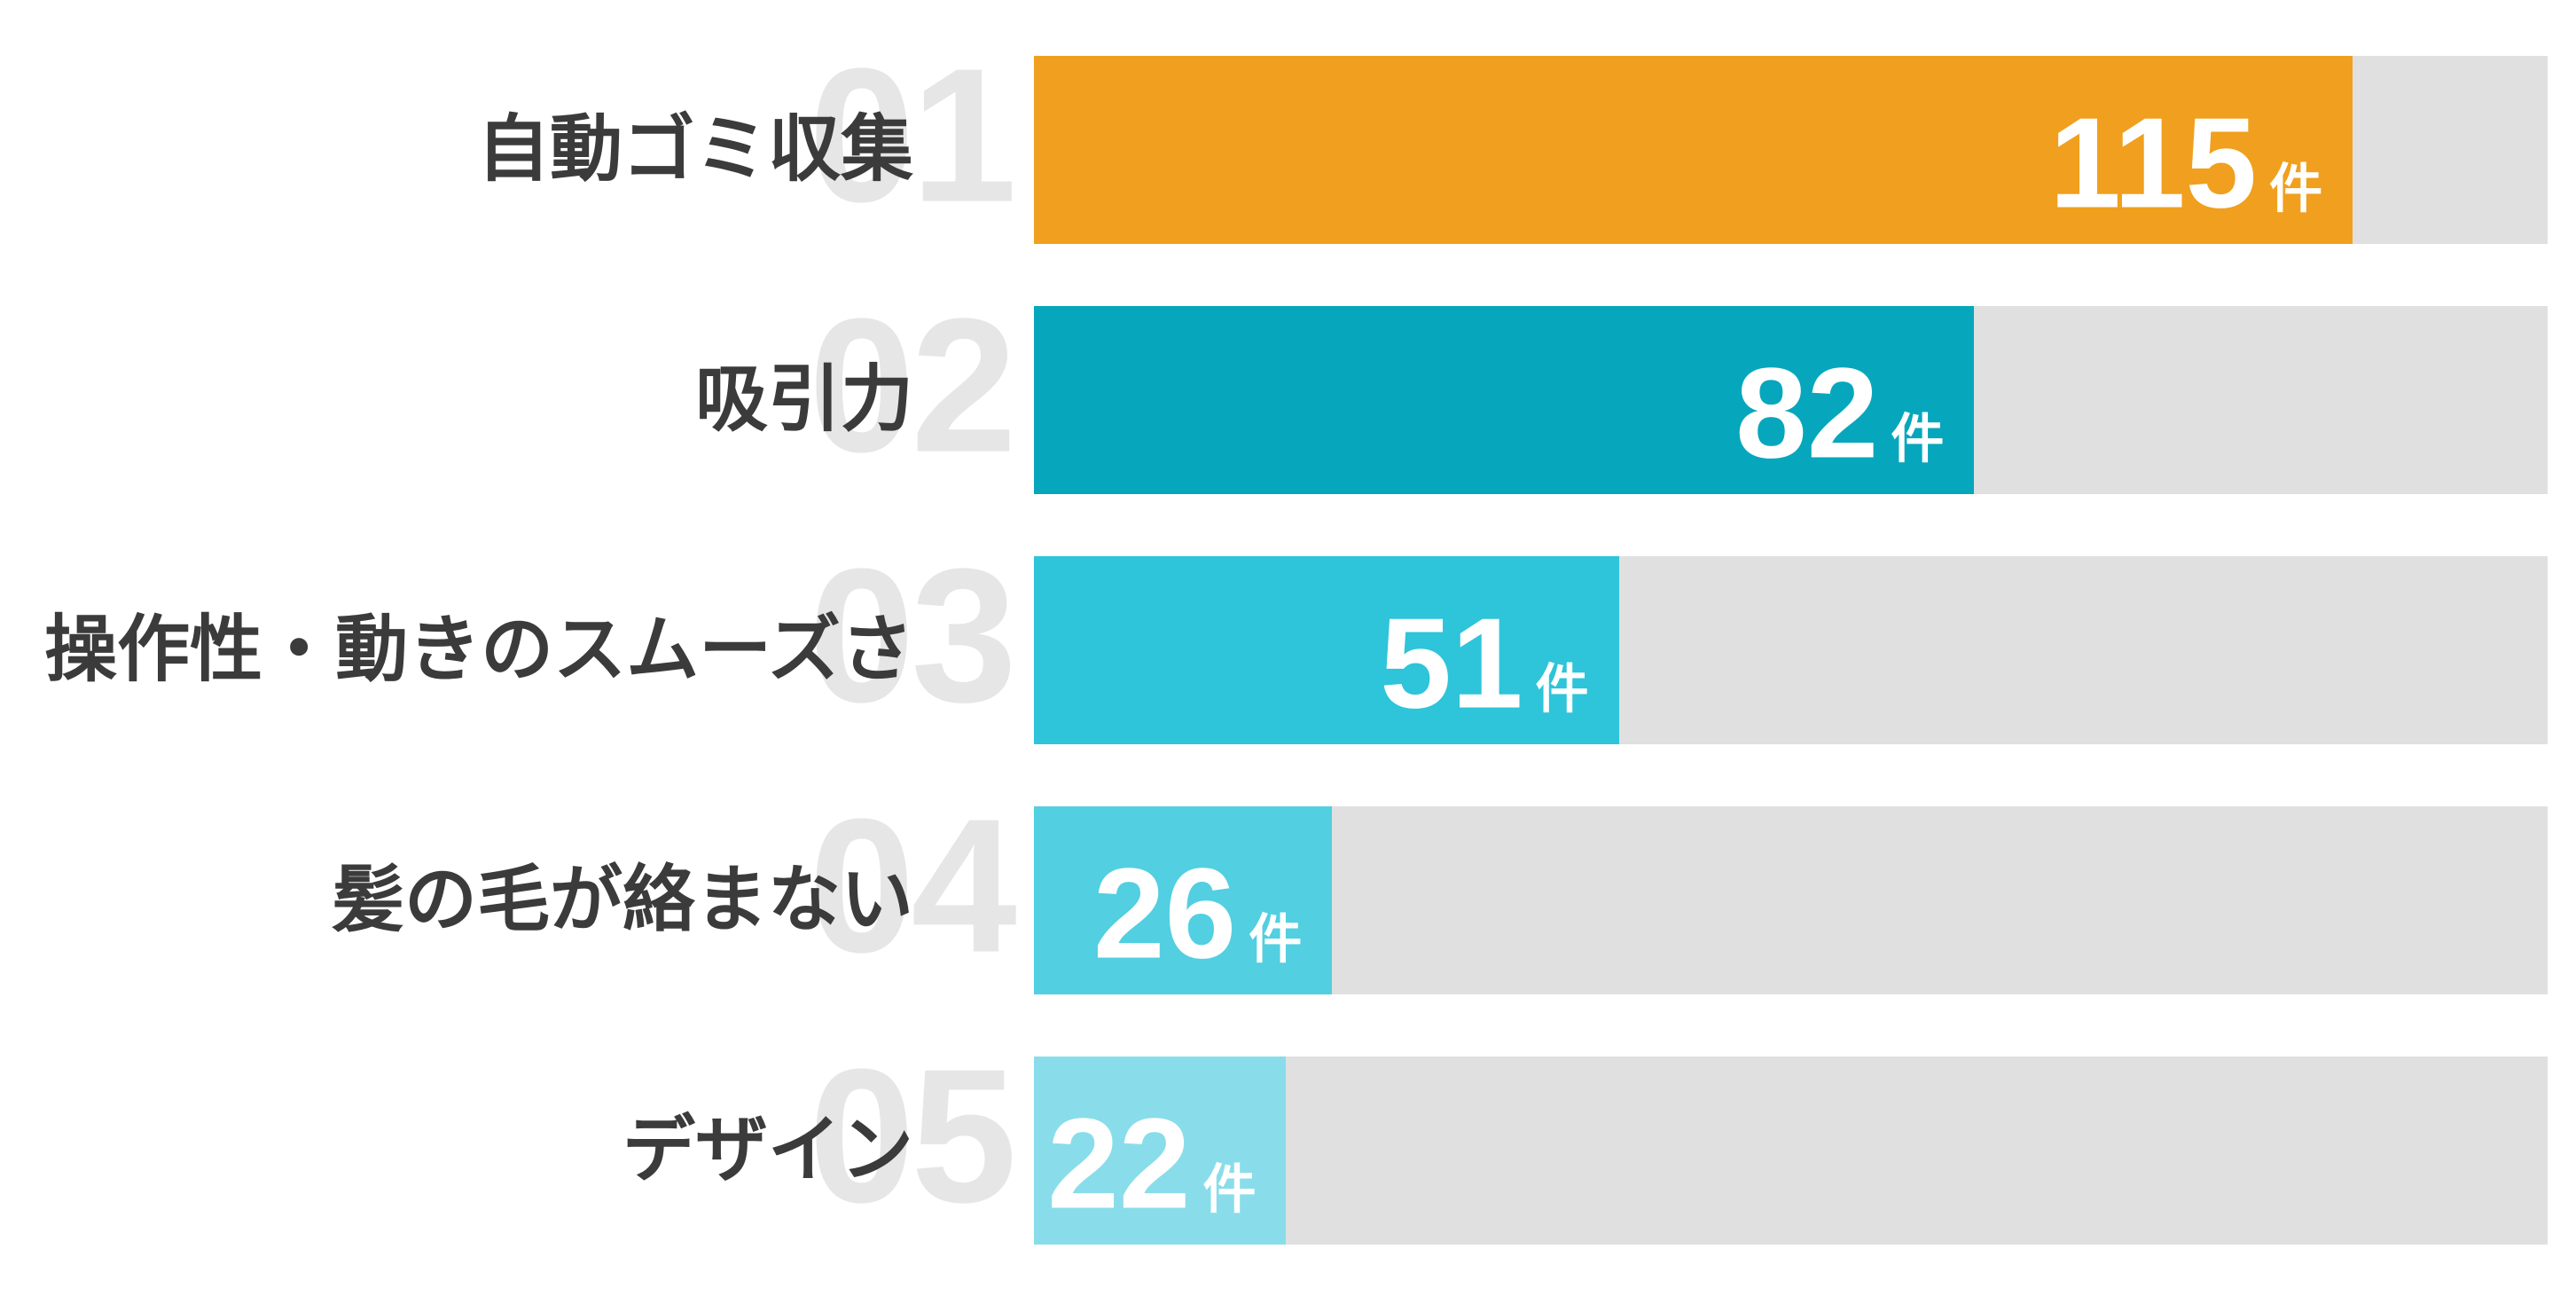 The width and height of the screenshot is (2576, 1304). I want to click on value-number: 82, so click(1807, 413).